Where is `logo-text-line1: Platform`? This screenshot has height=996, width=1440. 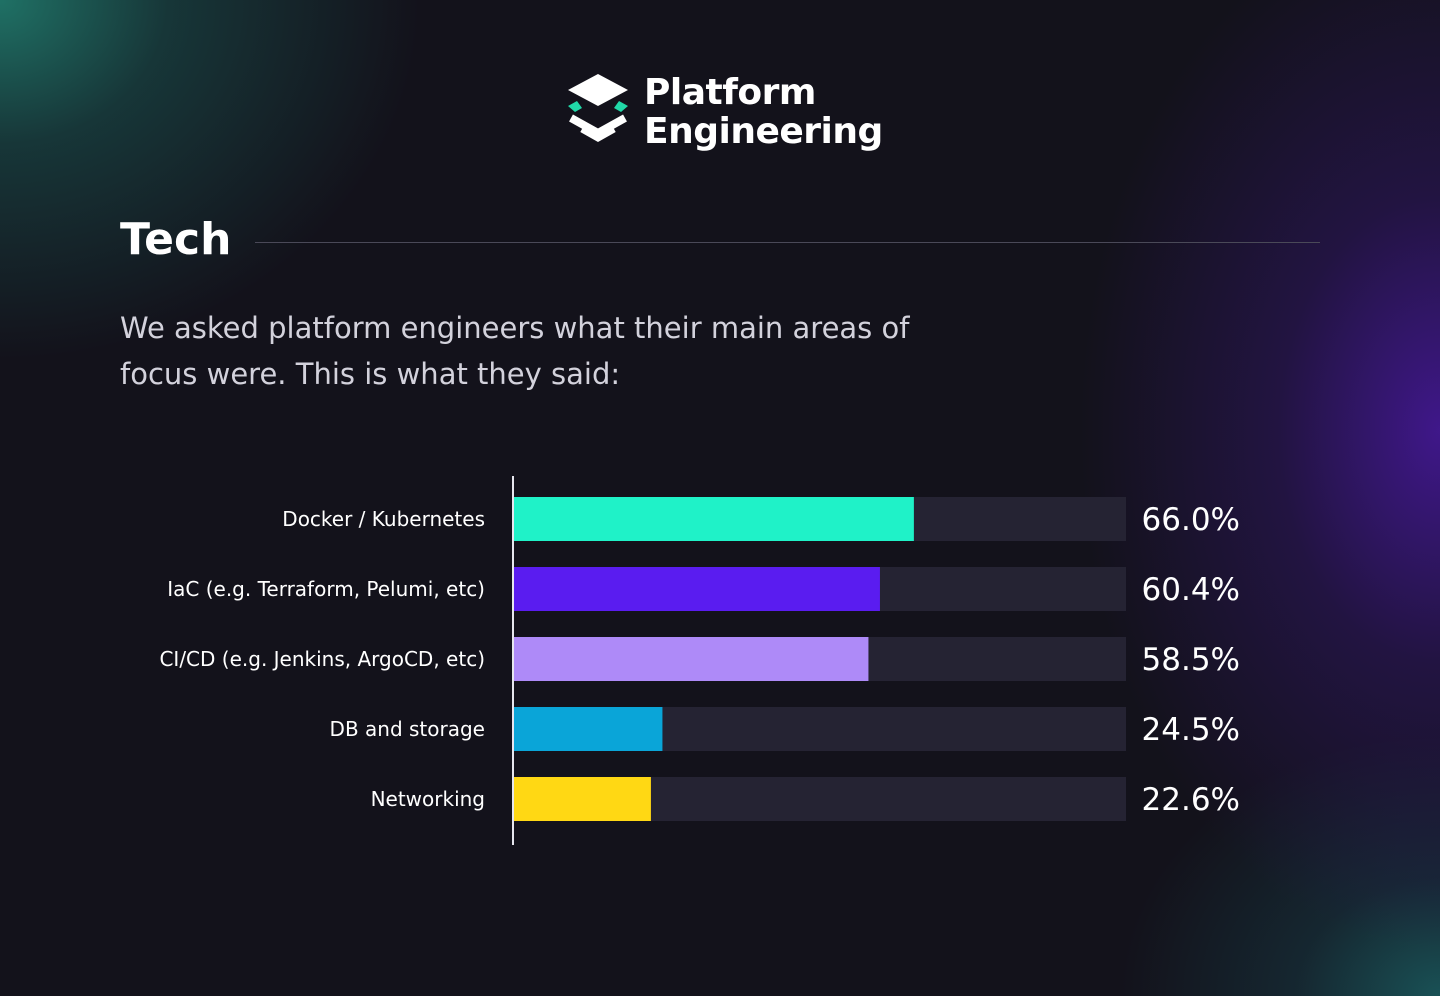 logo-text-line1: Platform is located at coordinates (730, 92).